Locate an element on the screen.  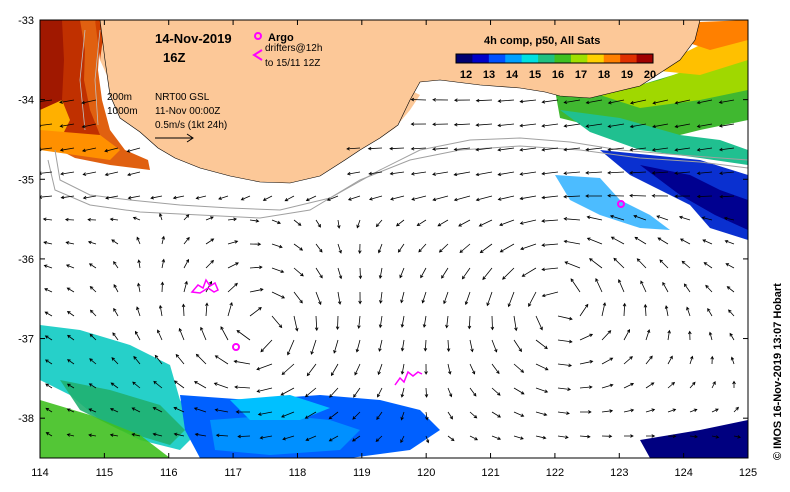
y-tick-label: -38 is located at coordinates (26, 419).